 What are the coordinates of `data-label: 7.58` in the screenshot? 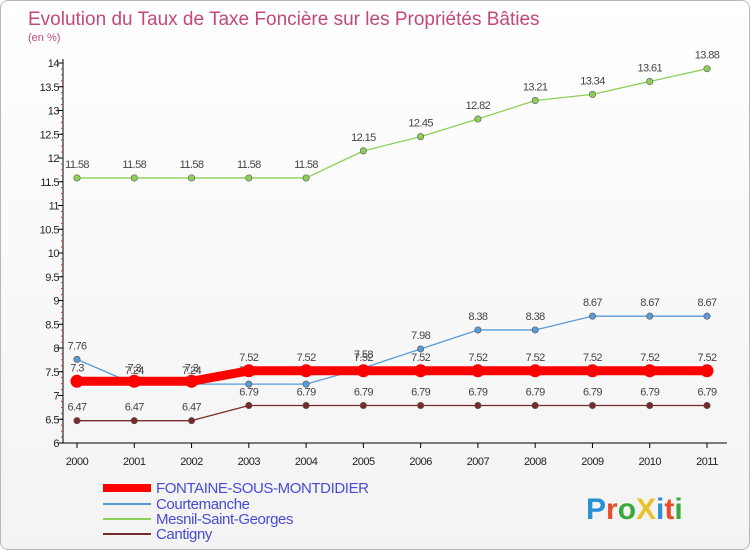 It's located at (363, 355).